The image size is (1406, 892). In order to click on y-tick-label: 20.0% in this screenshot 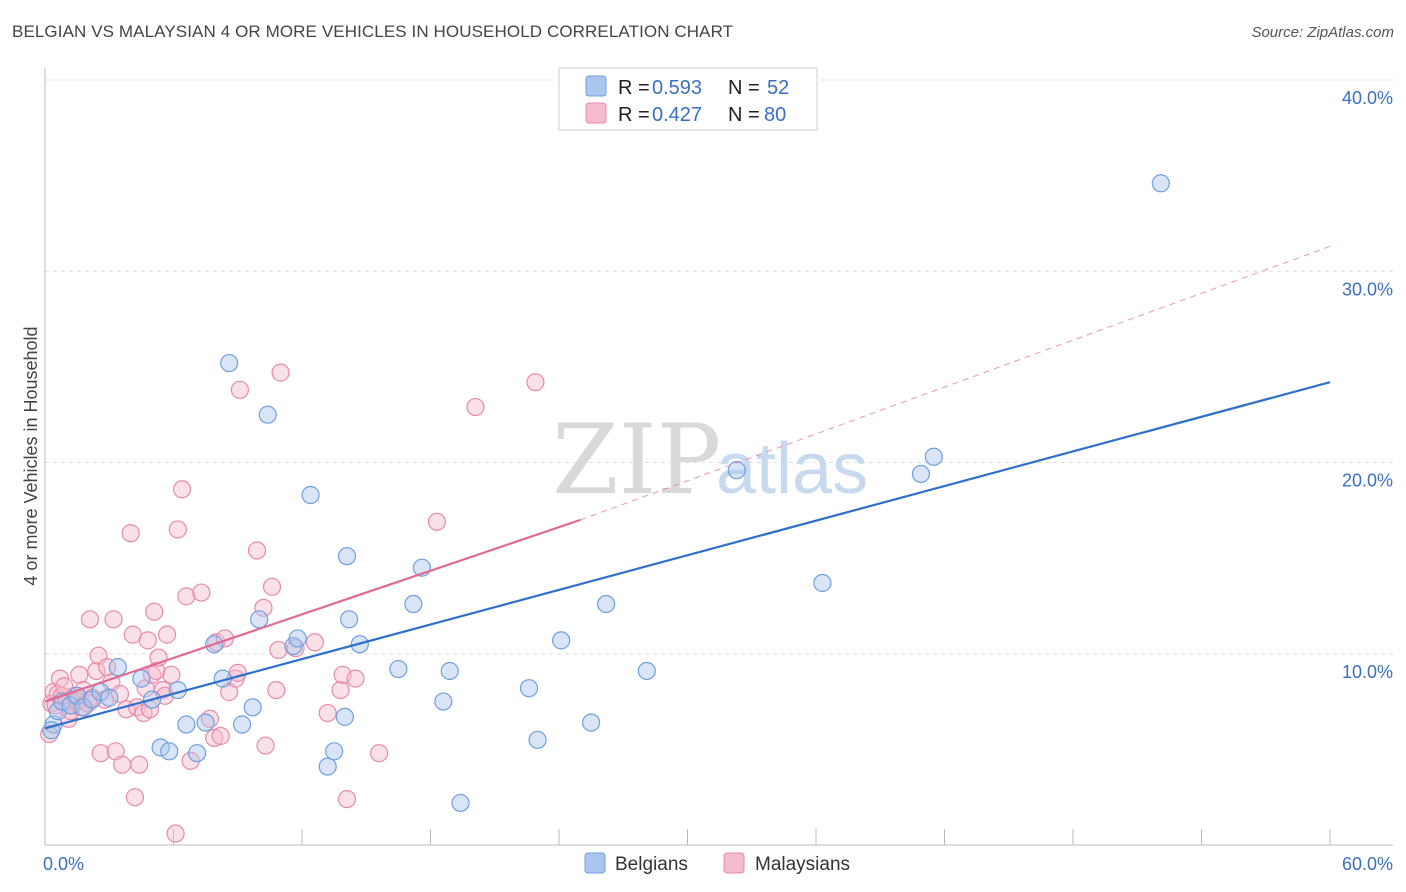, I will do `click(1367, 481)`.